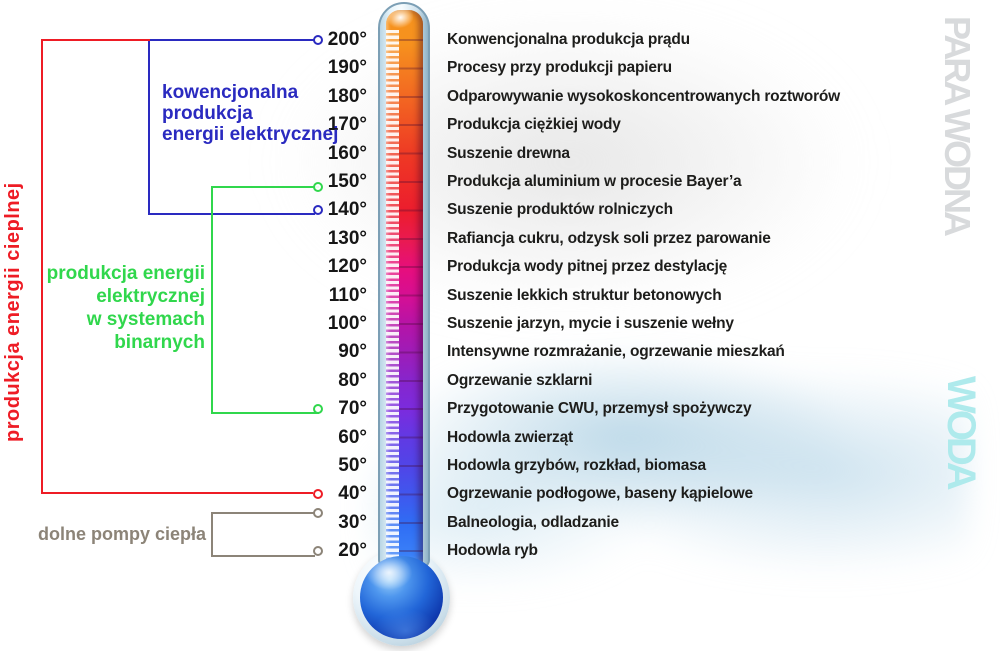 This screenshot has width=1000, height=651. What do you see at coordinates (352, 551) in the screenshot?
I see `temperature-label: 20°` at bounding box center [352, 551].